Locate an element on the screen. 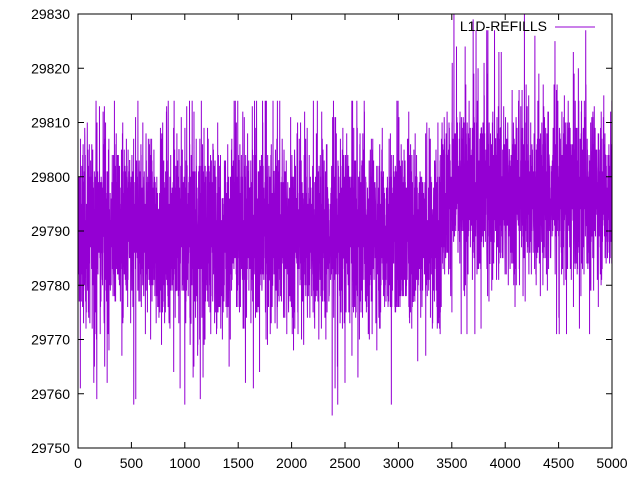 The width and height of the screenshot is (640, 480). y-tick-label: 29780 is located at coordinates (50, 285).